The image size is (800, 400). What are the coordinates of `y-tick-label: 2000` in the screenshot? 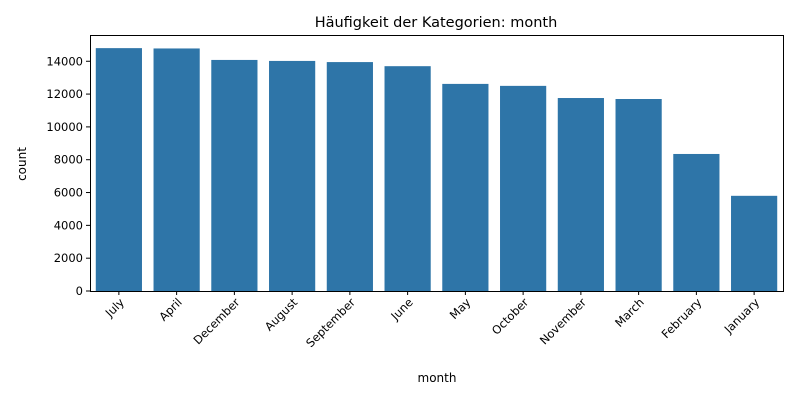 It's located at (68, 258).